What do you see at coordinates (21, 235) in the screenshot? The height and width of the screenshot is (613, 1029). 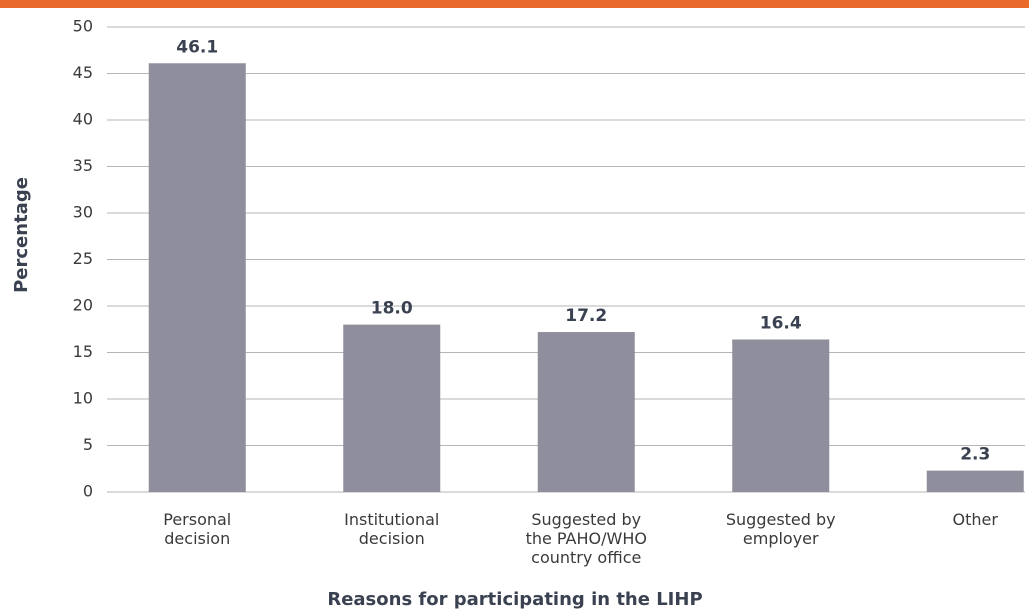 I see `y-axis-title: Percentage` at bounding box center [21, 235].